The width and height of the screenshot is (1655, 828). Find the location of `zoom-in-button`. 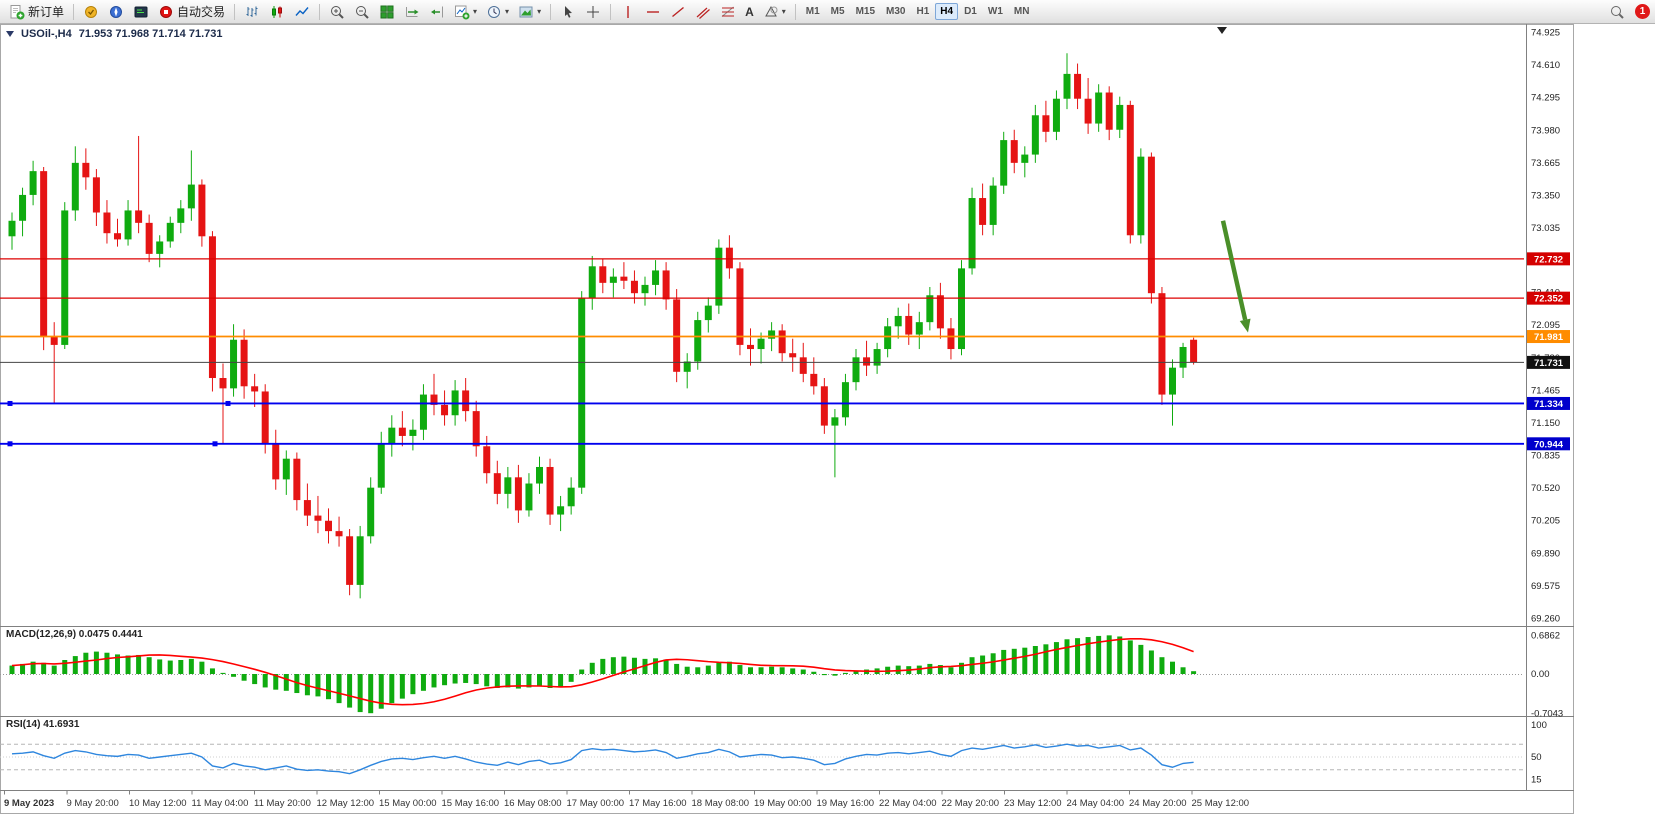

zoom-in-button is located at coordinates (337, 12).